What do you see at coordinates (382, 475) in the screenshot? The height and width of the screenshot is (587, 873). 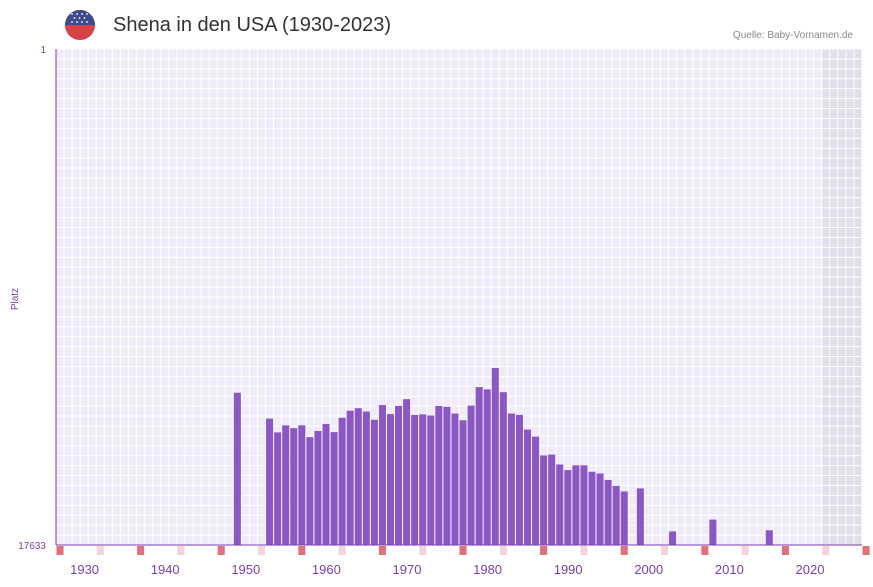 I see `bar-1968` at bounding box center [382, 475].